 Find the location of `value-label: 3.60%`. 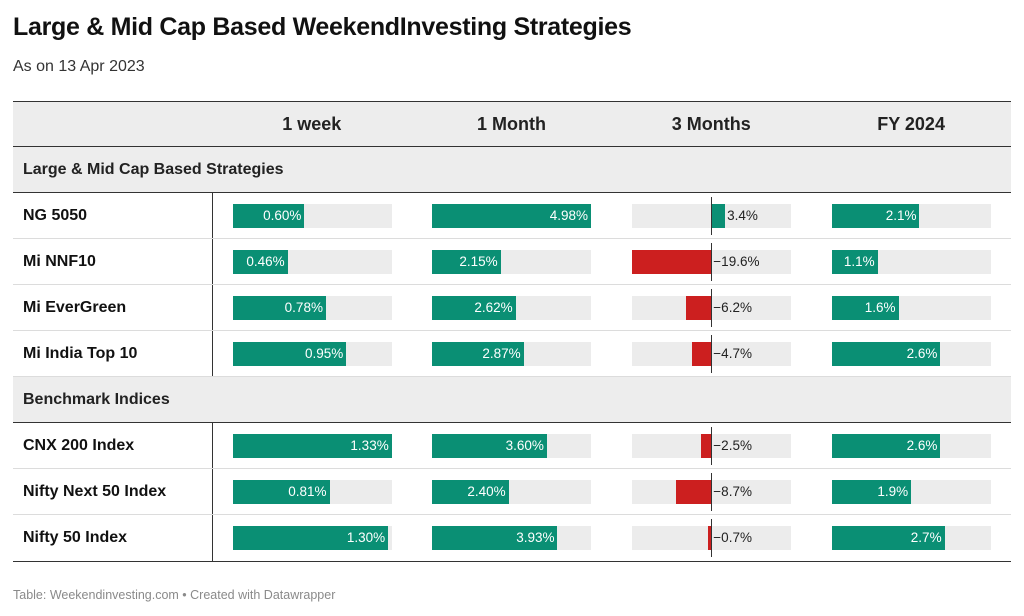

value-label: 3.60% is located at coordinates (524, 445).